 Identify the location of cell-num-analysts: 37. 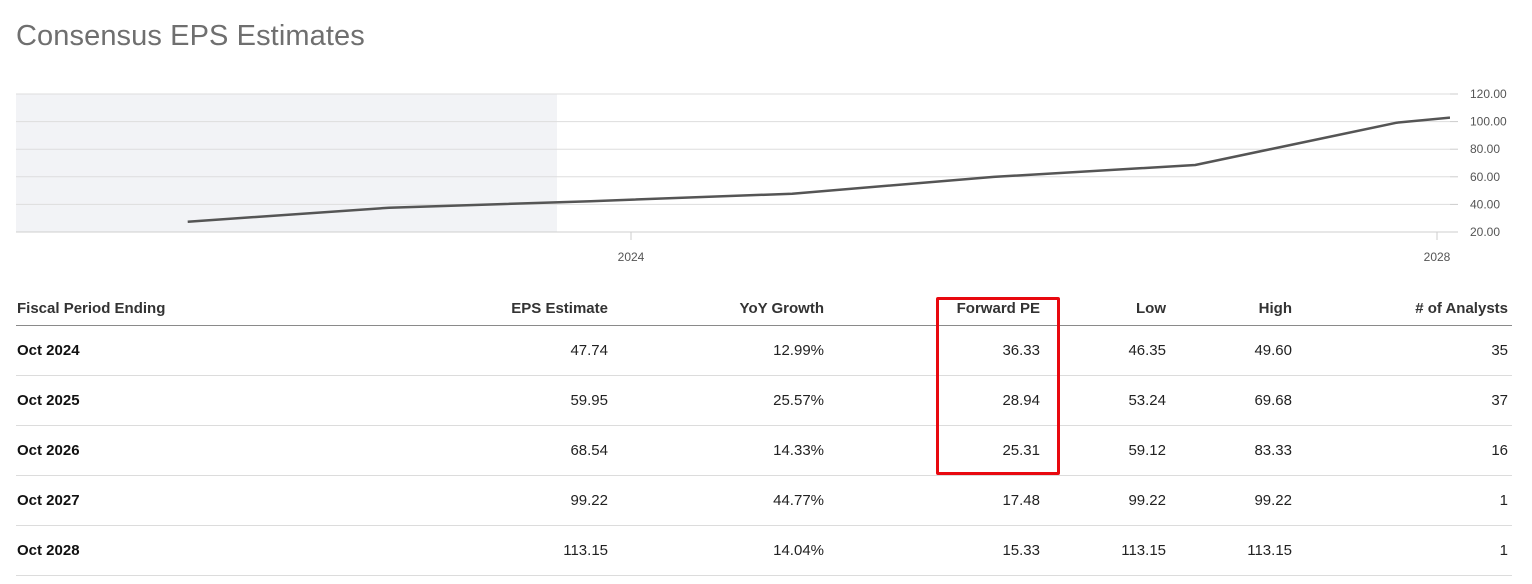
(1404, 400).